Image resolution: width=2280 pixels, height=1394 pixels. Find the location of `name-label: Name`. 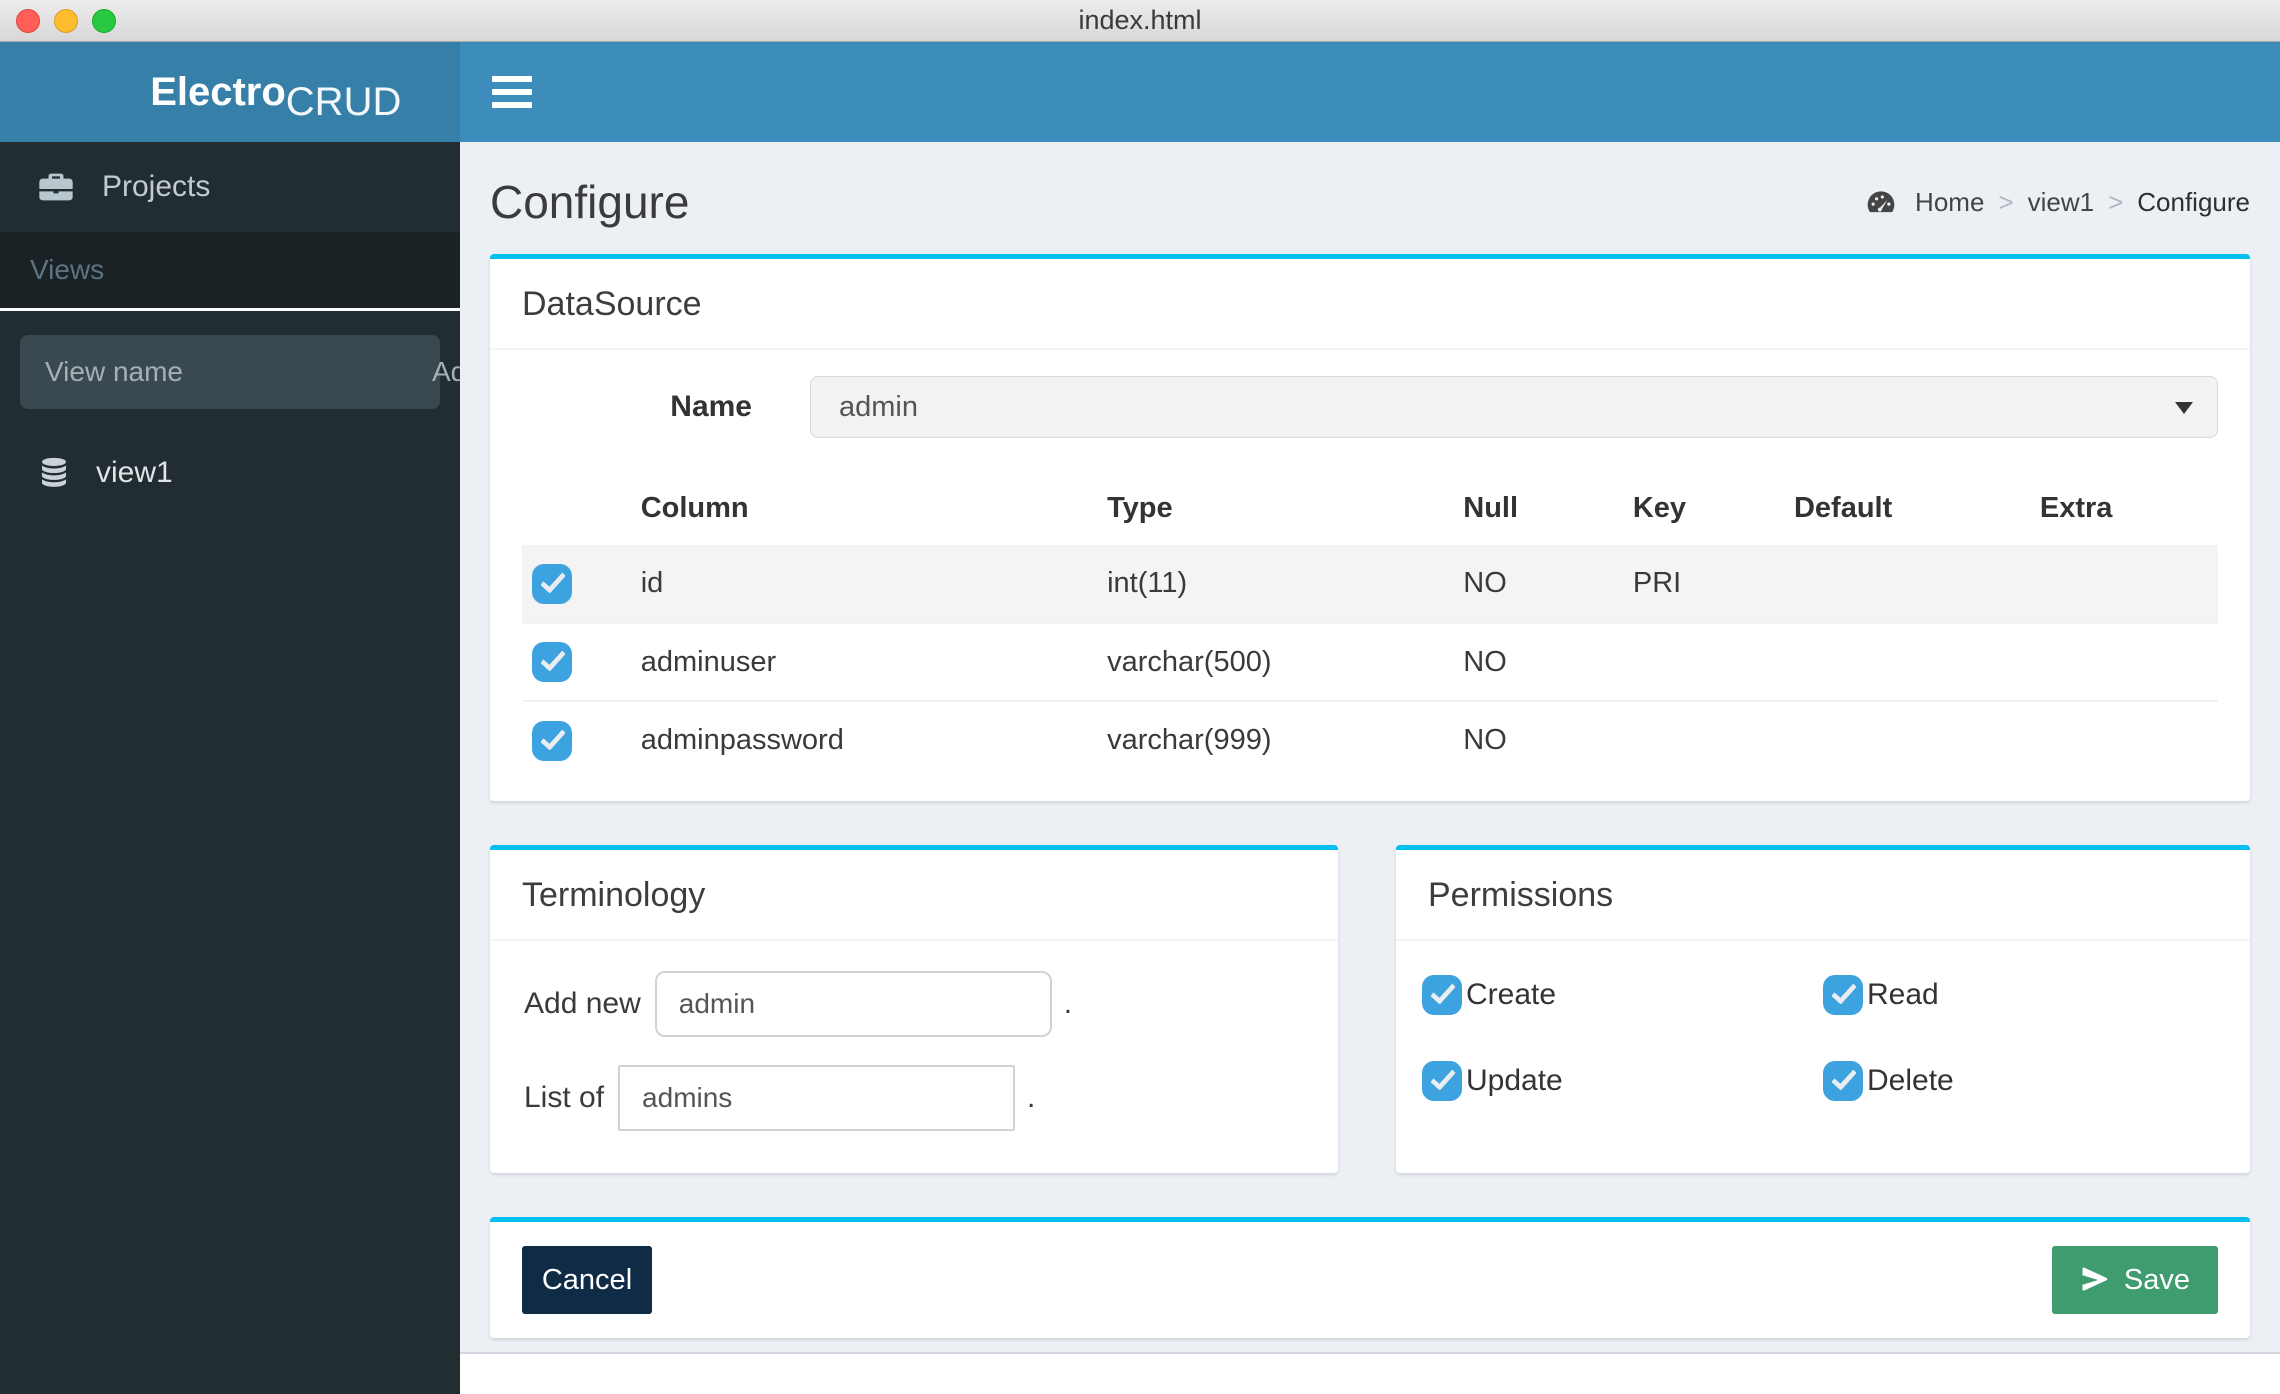

name-label: Name is located at coordinates (711, 406).